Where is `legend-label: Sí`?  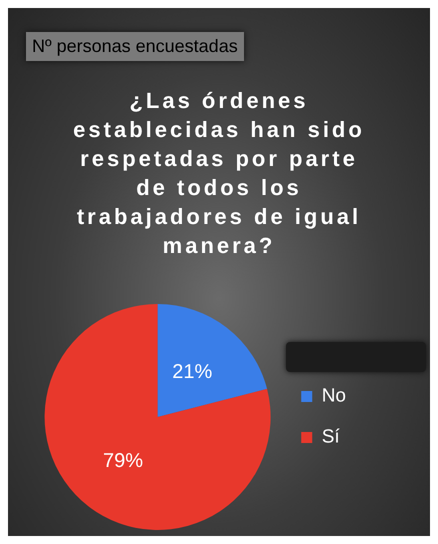
legend-label: Sí is located at coordinates (331, 437).